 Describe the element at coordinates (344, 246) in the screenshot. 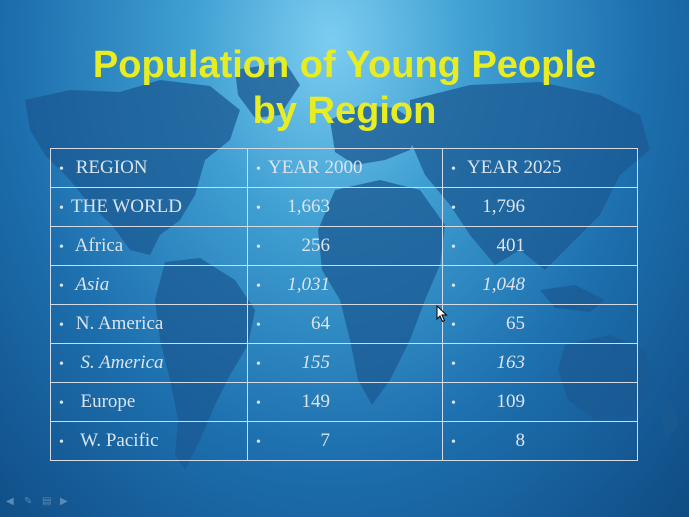

I see `table-row: • Africa • 256 • 401` at that location.